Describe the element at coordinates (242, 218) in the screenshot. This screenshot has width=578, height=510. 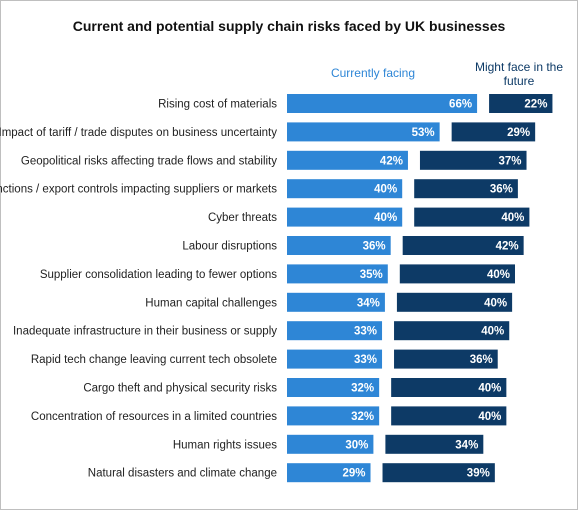
I see `category-label: Cyber threats` at that location.